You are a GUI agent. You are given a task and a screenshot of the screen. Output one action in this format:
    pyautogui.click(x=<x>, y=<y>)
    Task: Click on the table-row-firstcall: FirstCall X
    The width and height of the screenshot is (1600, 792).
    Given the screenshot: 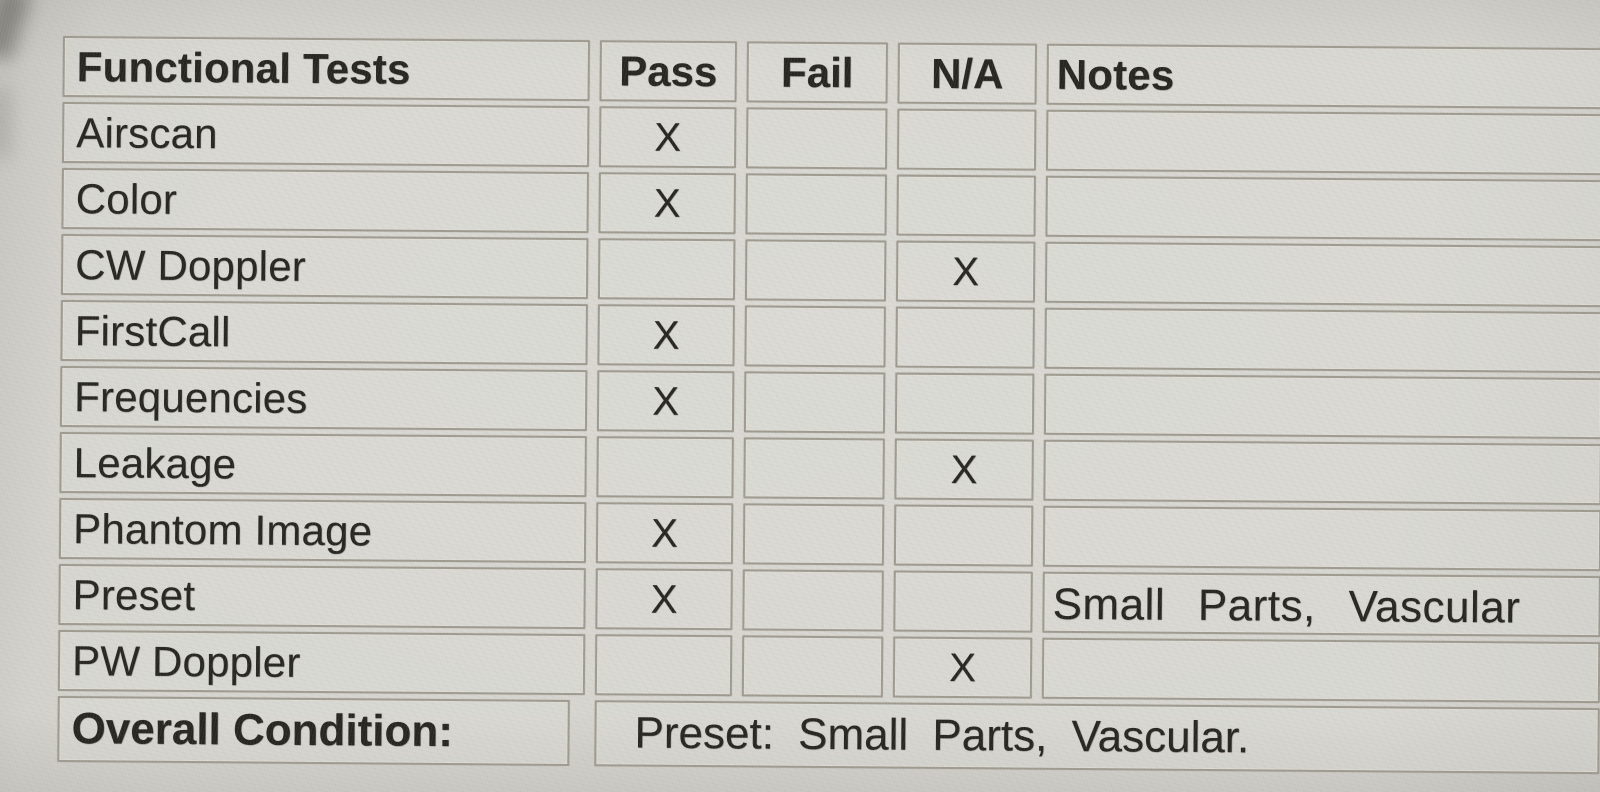 What is the action you would take?
    pyautogui.click(x=830, y=336)
    